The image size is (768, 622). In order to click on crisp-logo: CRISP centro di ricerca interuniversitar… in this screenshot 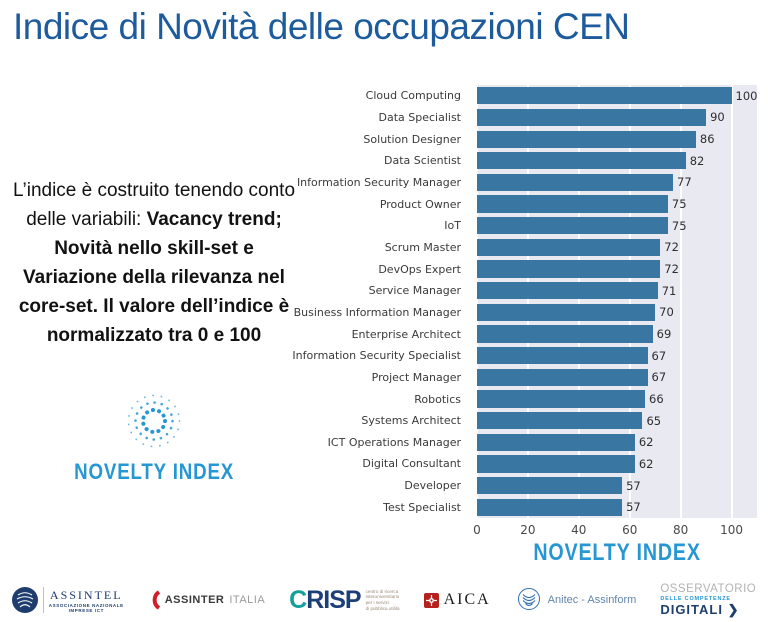, I will do `click(344, 599)`.